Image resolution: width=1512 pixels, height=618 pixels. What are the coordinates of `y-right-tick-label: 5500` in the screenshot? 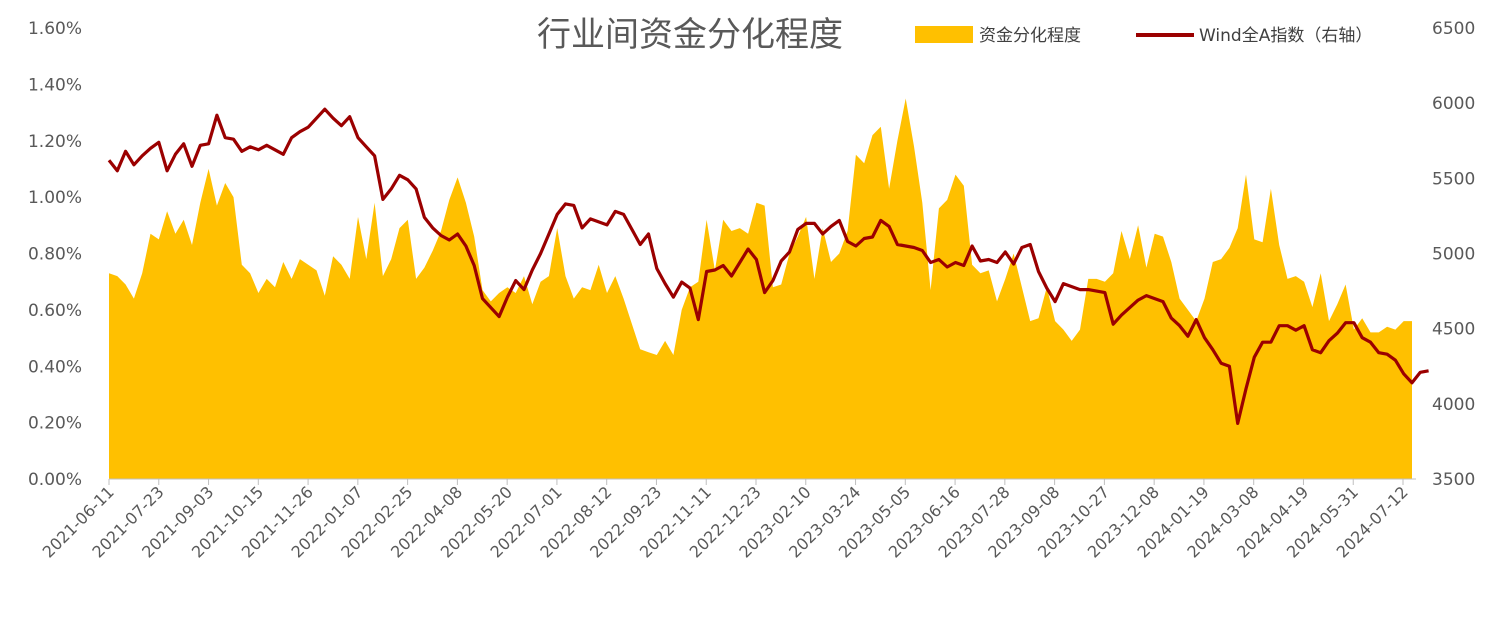 It's located at (1453, 179).